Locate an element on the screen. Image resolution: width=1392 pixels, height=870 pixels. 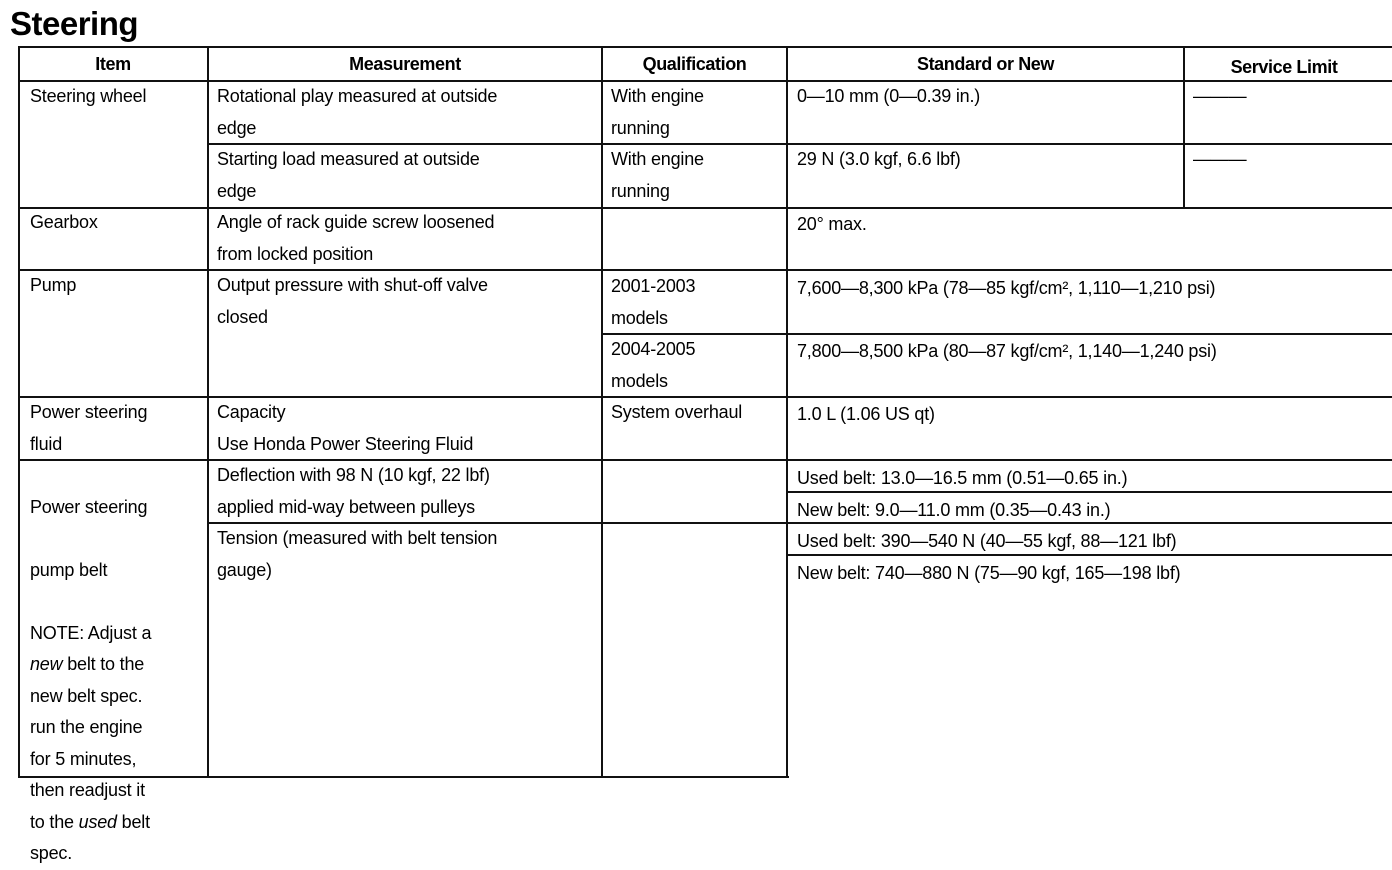
header-service-limit: Service Limit is located at coordinates (1284, 67).